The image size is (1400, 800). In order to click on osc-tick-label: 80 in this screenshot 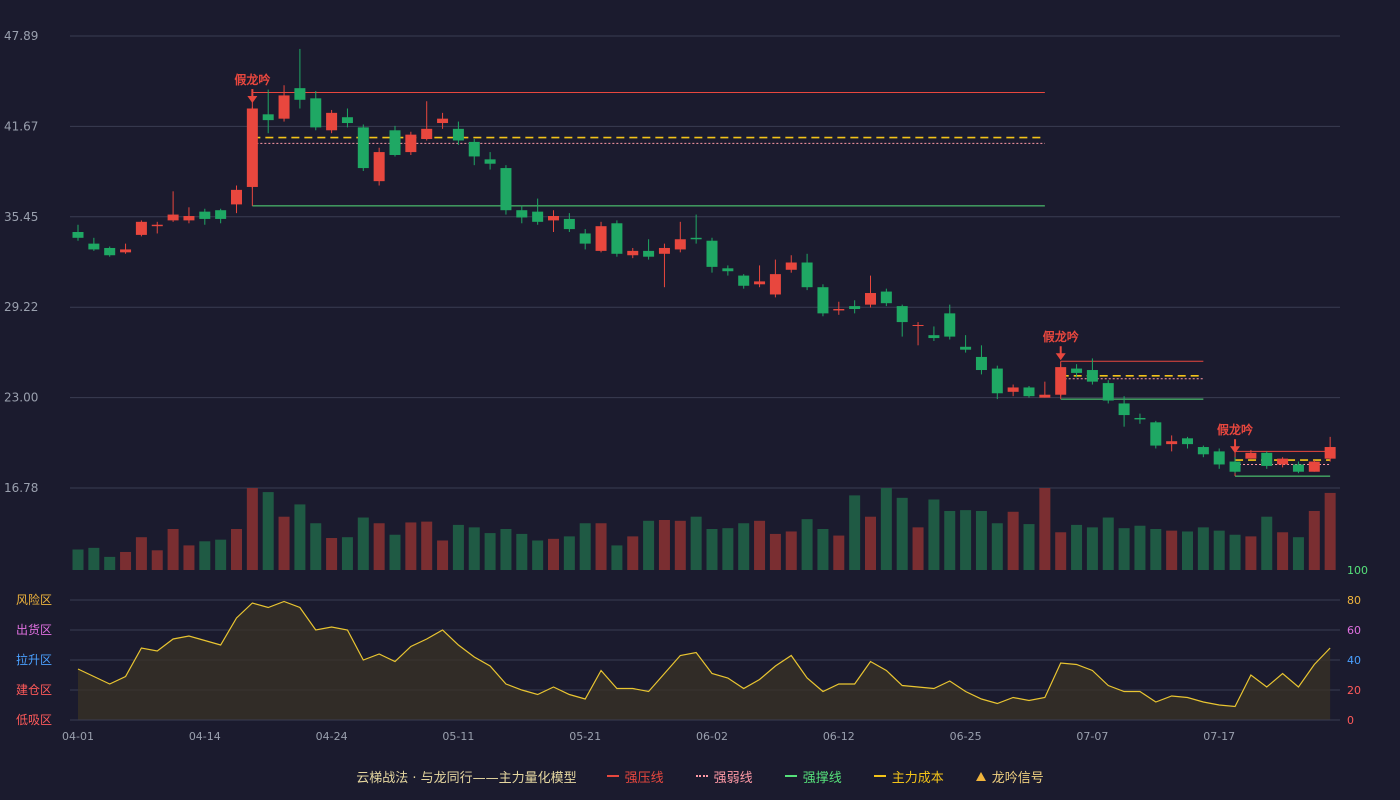, I will do `click(1354, 600)`.